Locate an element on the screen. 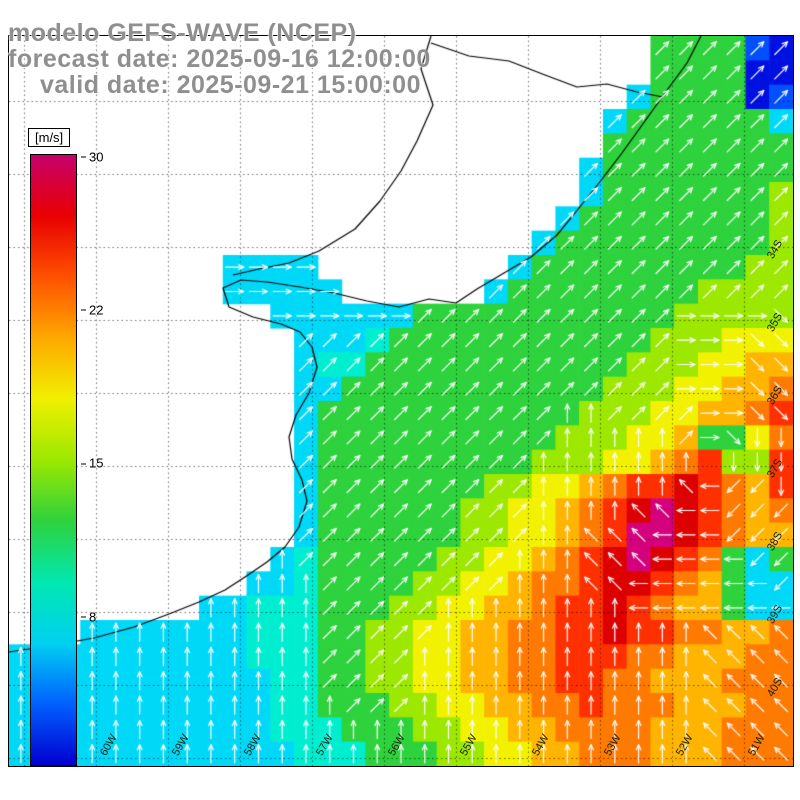 Image resolution: width=800 pixels, height=800 pixels. colorbar-tick: 15 is located at coordinates (92, 463).